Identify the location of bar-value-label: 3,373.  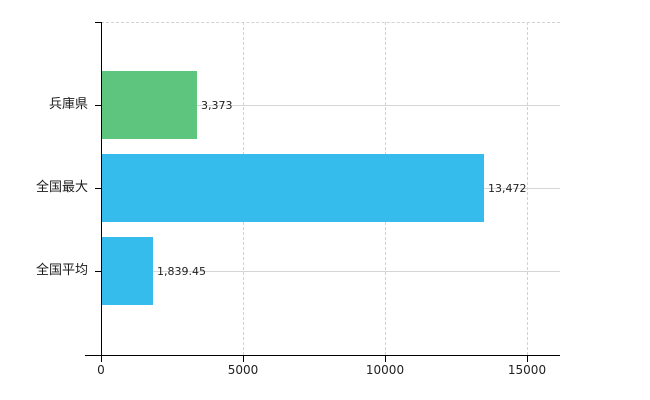
(217, 105).